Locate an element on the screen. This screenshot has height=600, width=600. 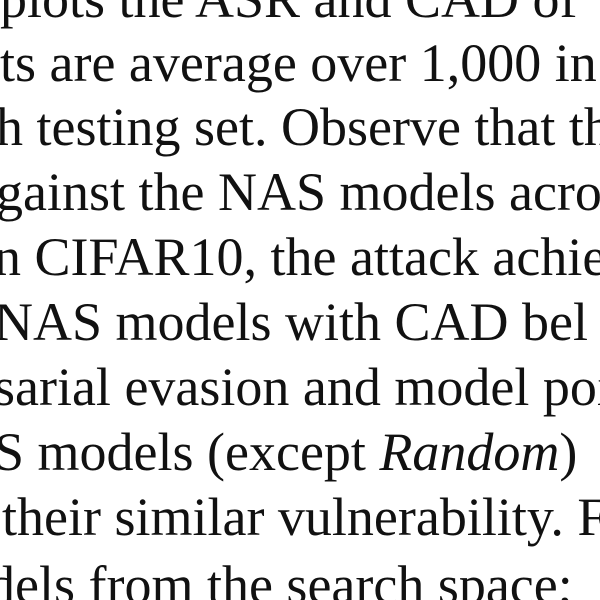
italic-term-random: Random is located at coordinates (469, 452).